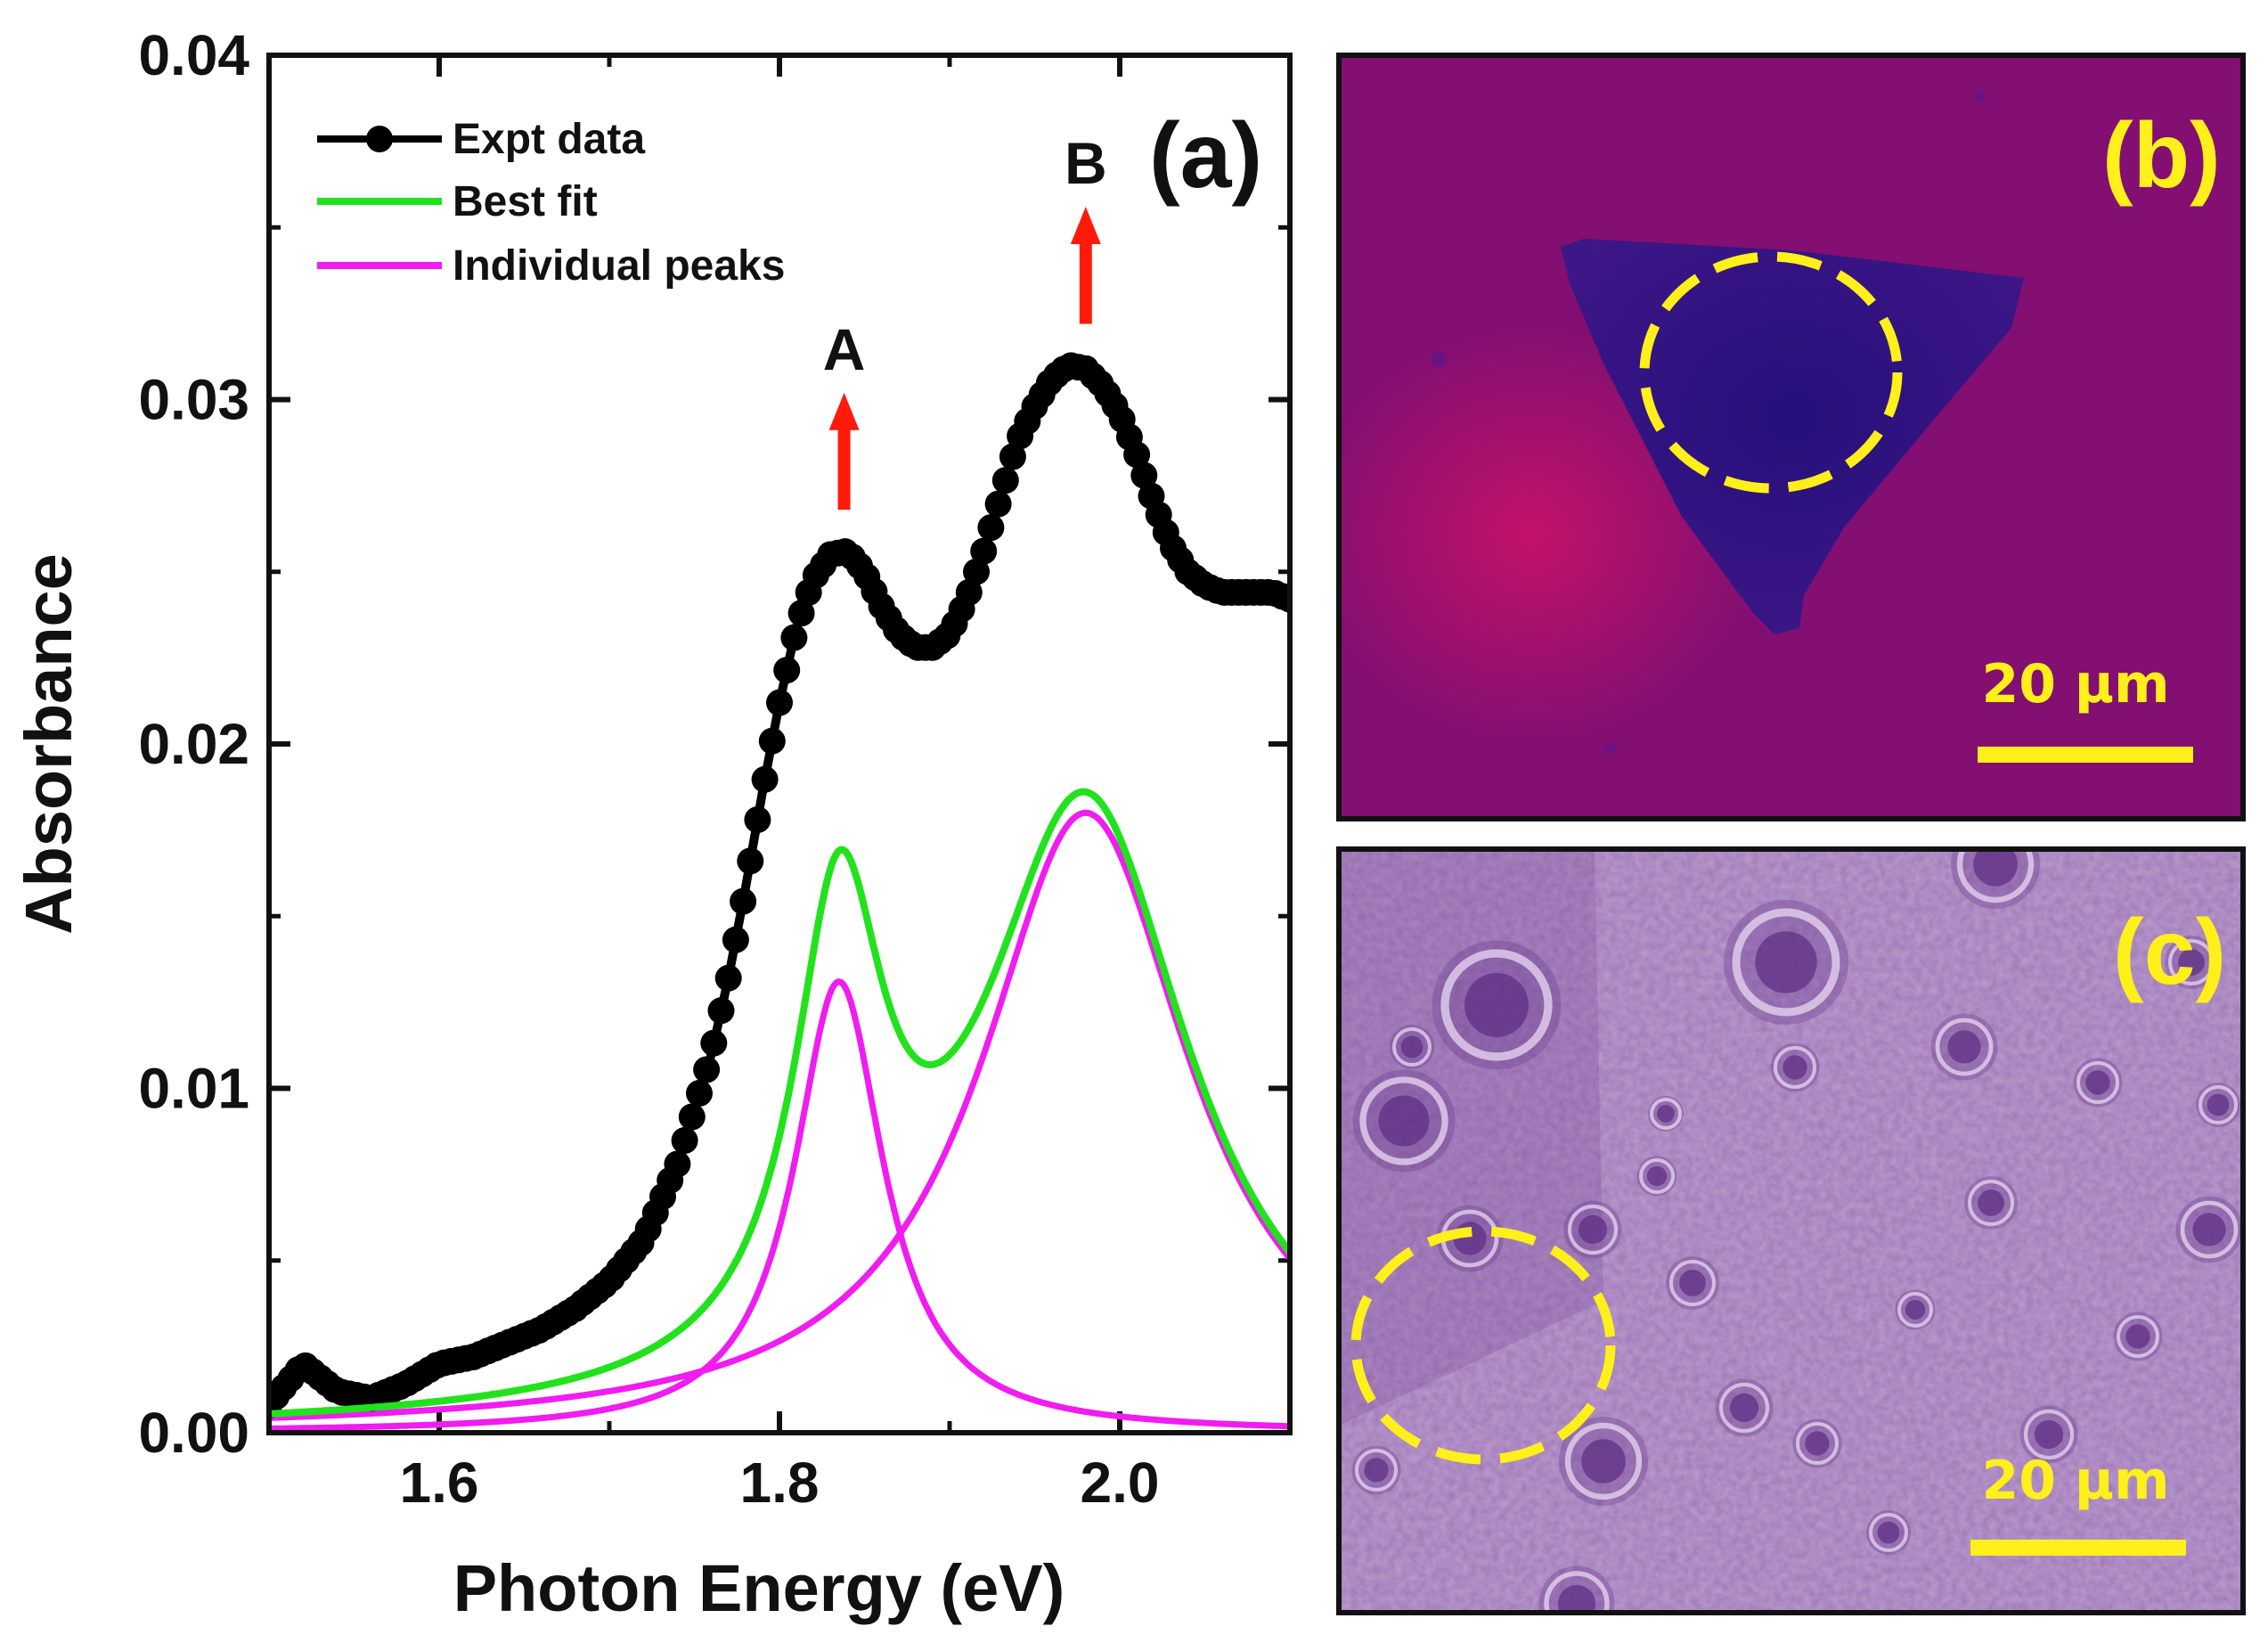 Image resolution: width=2268 pixels, height=1651 pixels. I want to click on panel-c-dark-region, so click(1471, 1137).